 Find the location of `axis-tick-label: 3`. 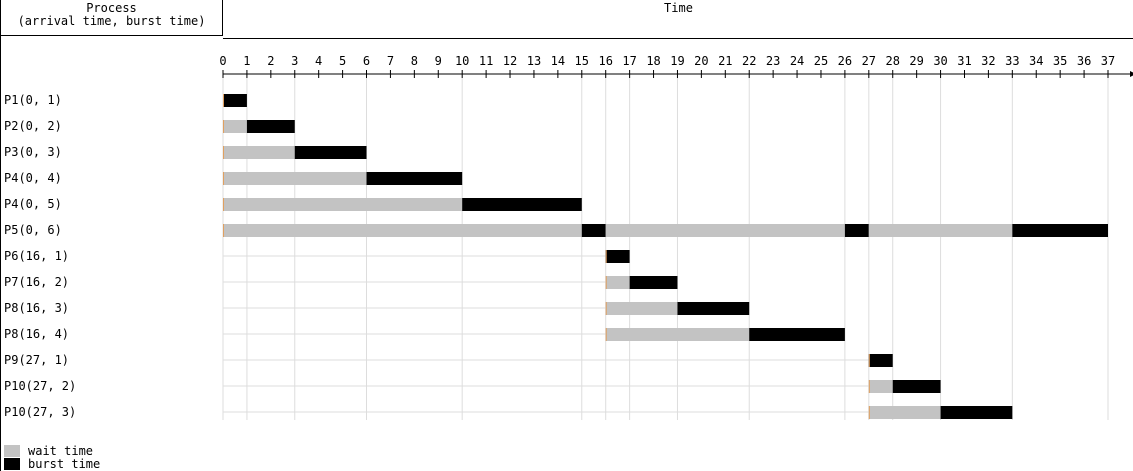

axis-tick-label: 3 is located at coordinates (294, 61).